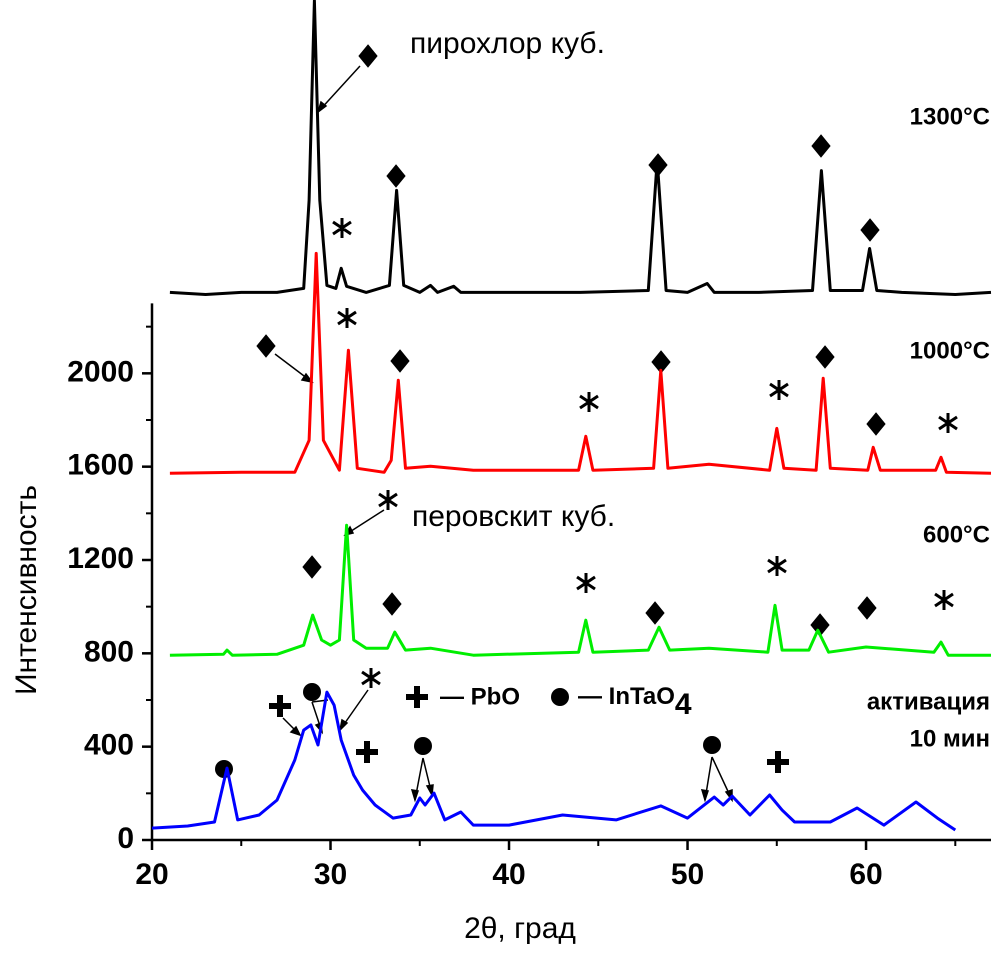 The image size is (1004, 971). What do you see at coordinates (626, 696) in the screenshot?
I see `legend-label-main: — InTaO` at bounding box center [626, 696].